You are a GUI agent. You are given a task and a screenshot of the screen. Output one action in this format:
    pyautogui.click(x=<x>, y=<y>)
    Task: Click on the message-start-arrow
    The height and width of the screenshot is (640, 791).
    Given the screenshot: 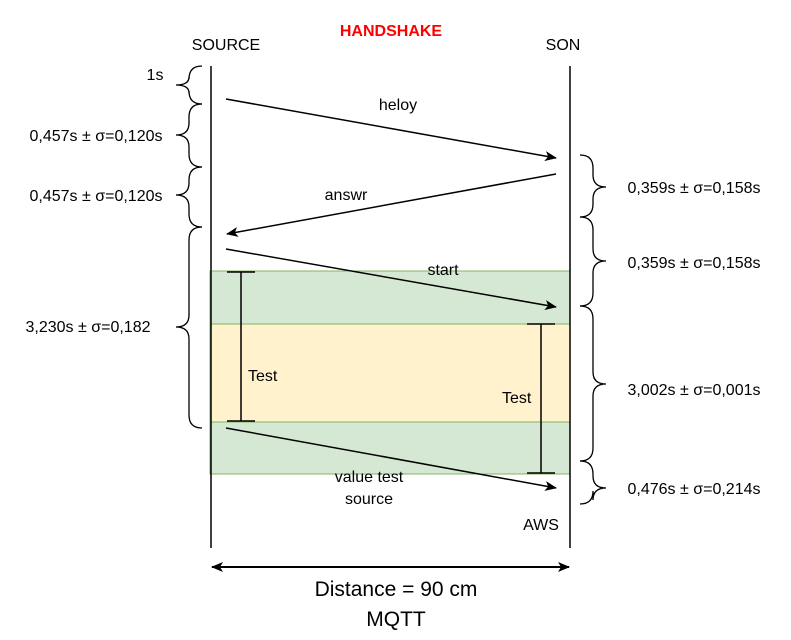 What is the action you would take?
    pyautogui.click(x=391, y=279)
    